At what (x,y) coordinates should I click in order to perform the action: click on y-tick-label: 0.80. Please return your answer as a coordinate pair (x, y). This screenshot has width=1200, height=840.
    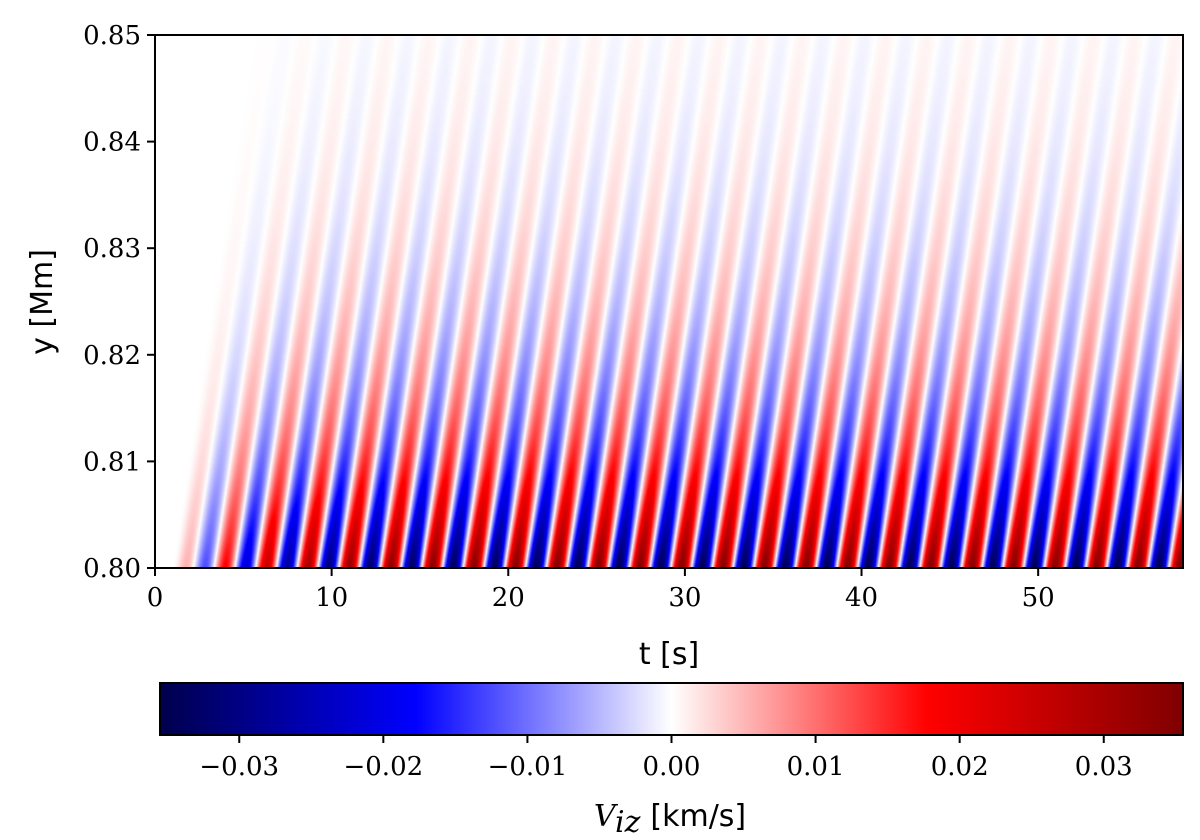
    Looking at the image, I should click on (112, 569).